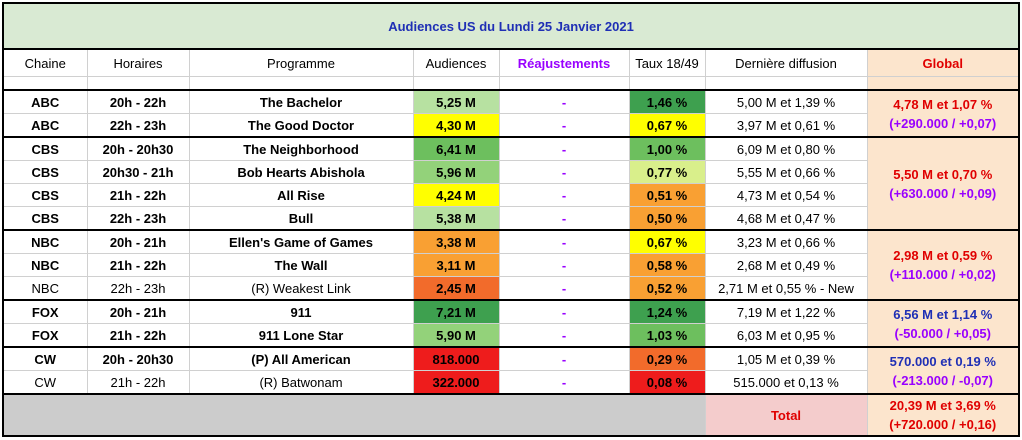 This screenshot has width=1022, height=440. Describe the element at coordinates (786, 265) in the screenshot. I see `last-broadcast-cell: 2,68 M et 0,49 %` at that location.